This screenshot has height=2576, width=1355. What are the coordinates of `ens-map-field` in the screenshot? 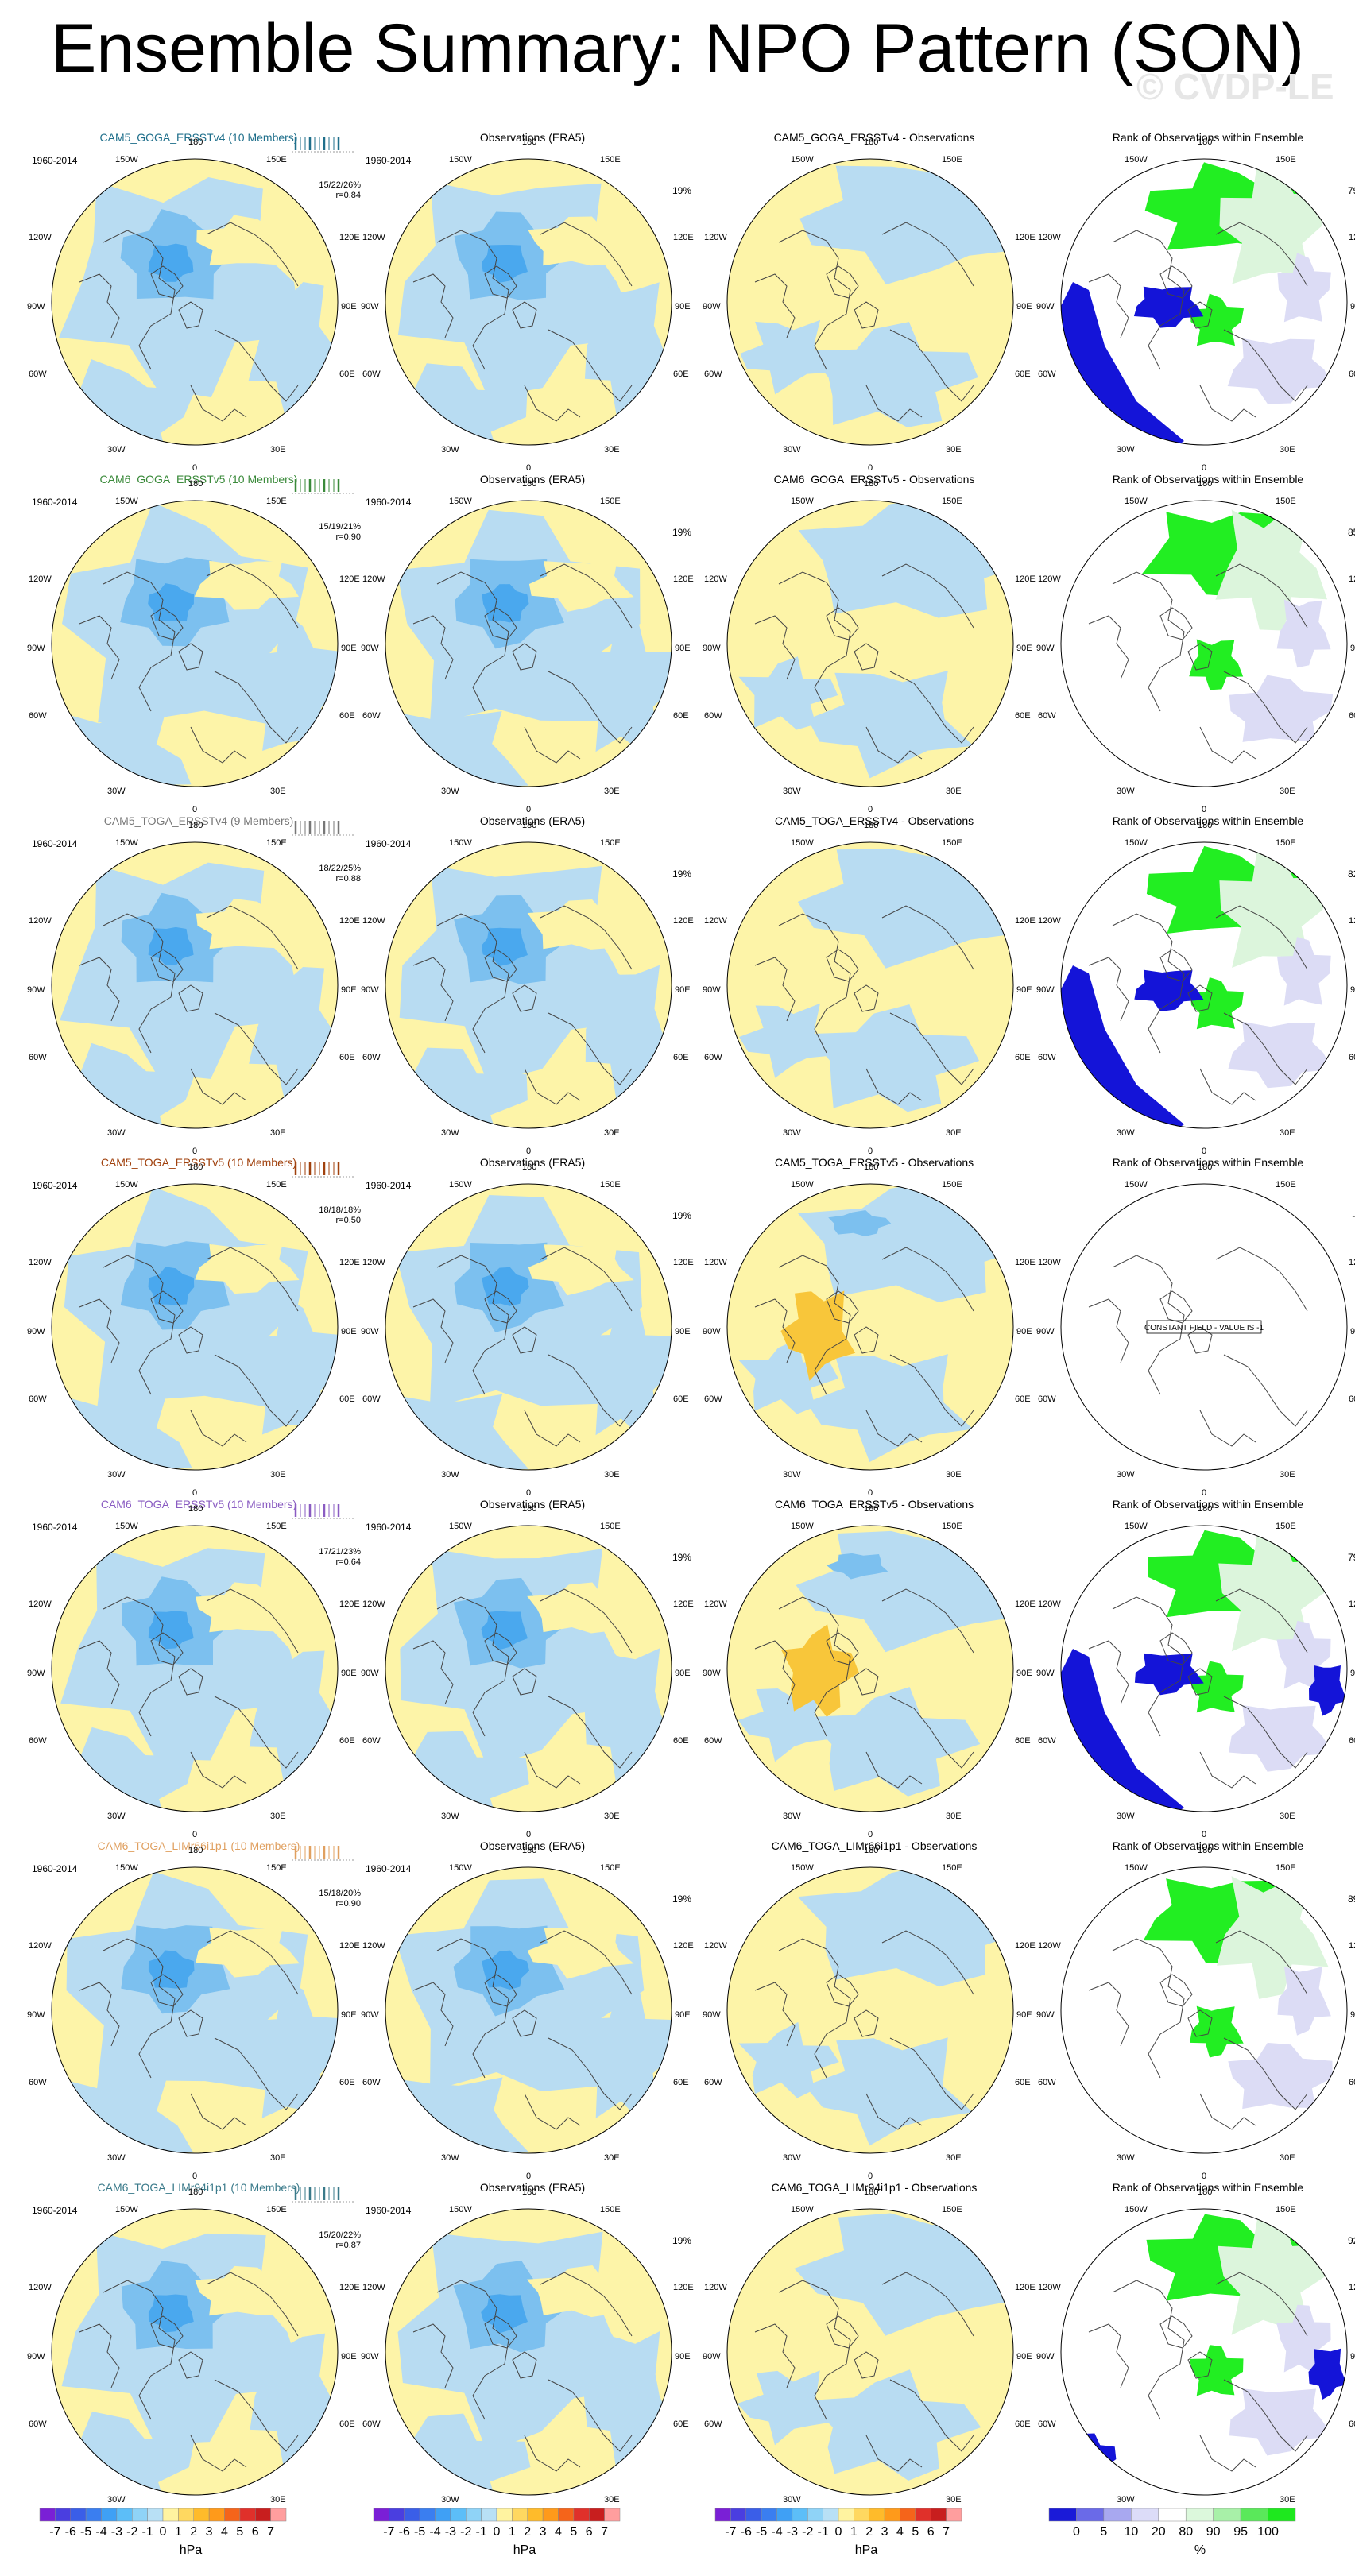 It's located at (195, 644).